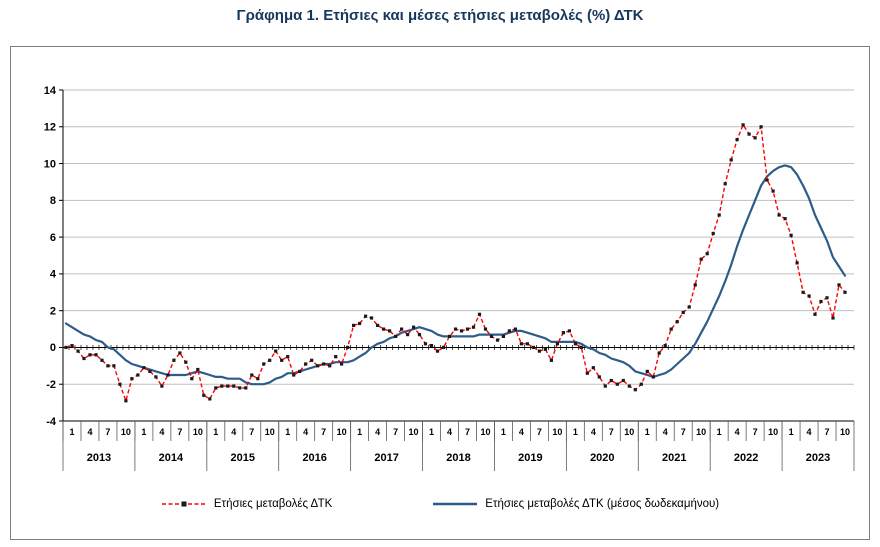 The image size is (880, 547). What do you see at coordinates (674, 458) in the screenshot?
I see `svg-text: 2021` at bounding box center [674, 458].